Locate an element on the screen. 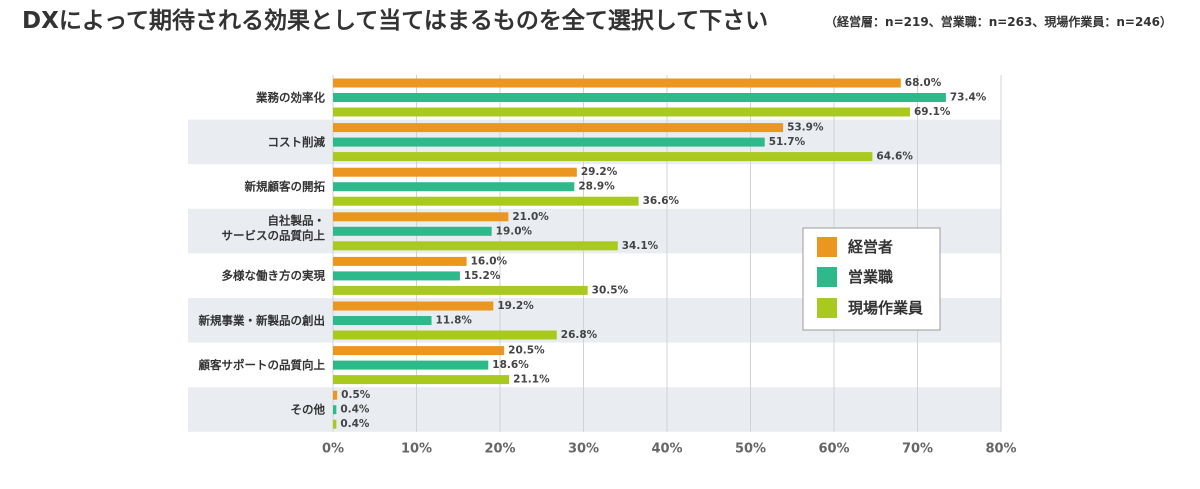  category-label: 新規事業・新製品の創出 is located at coordinates (262, 320).